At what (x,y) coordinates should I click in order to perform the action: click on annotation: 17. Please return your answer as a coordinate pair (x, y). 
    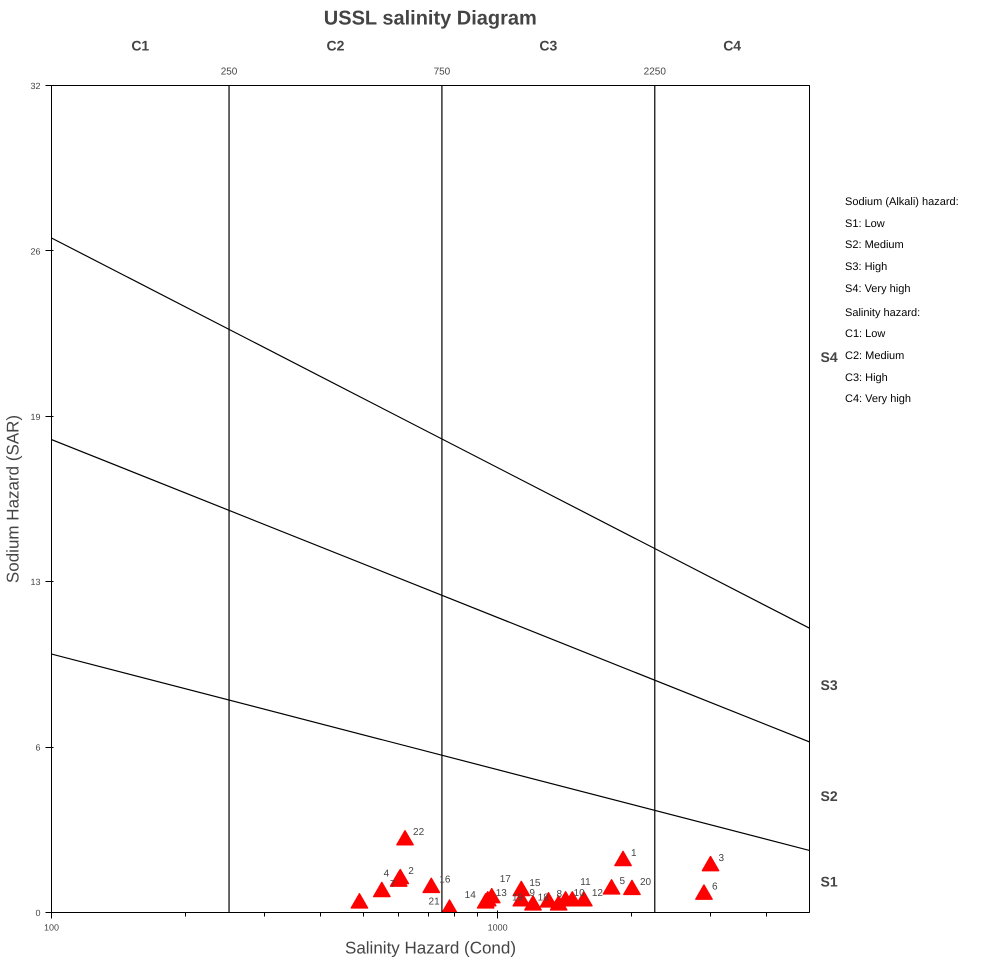
    Looking at the image, I should click on (506, 880).